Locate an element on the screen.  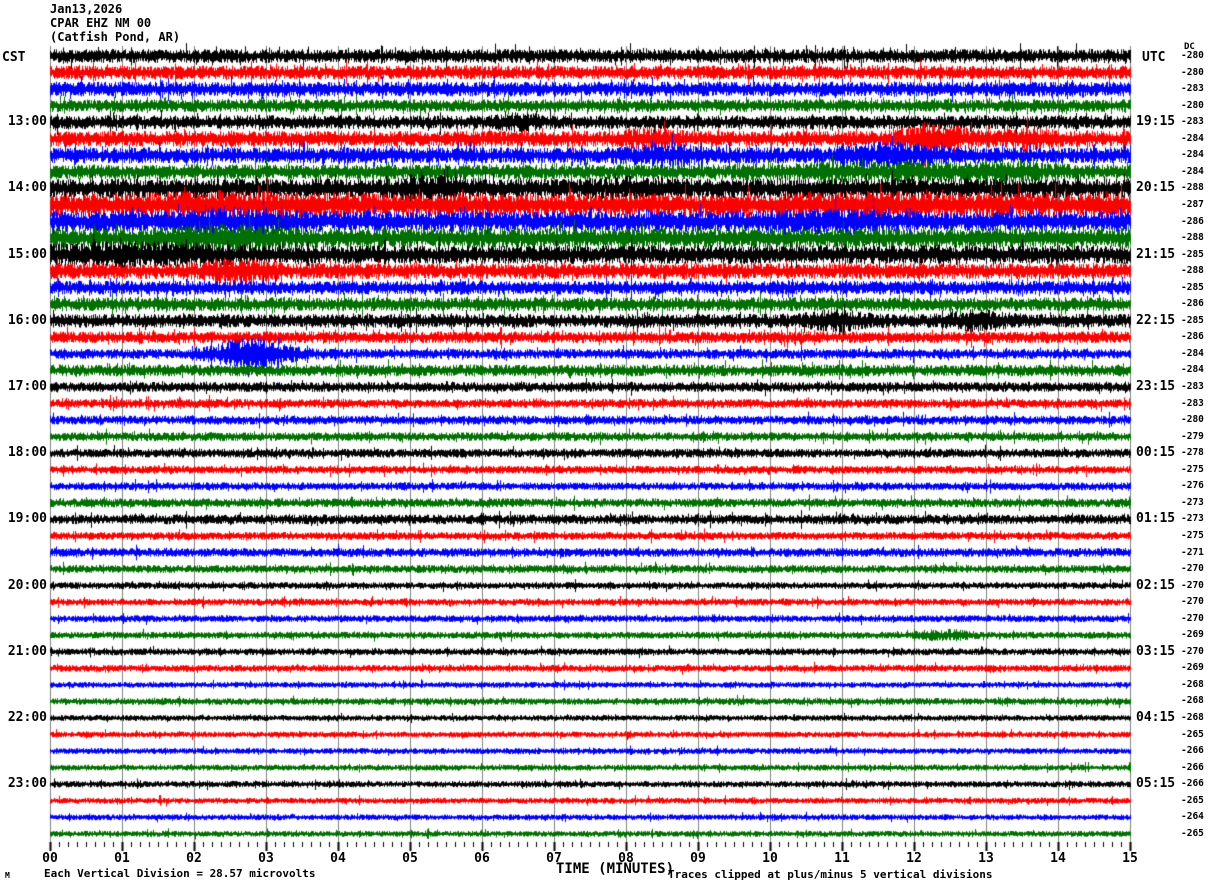
x-tick-label: 13 is located at coordinates (986, 858).